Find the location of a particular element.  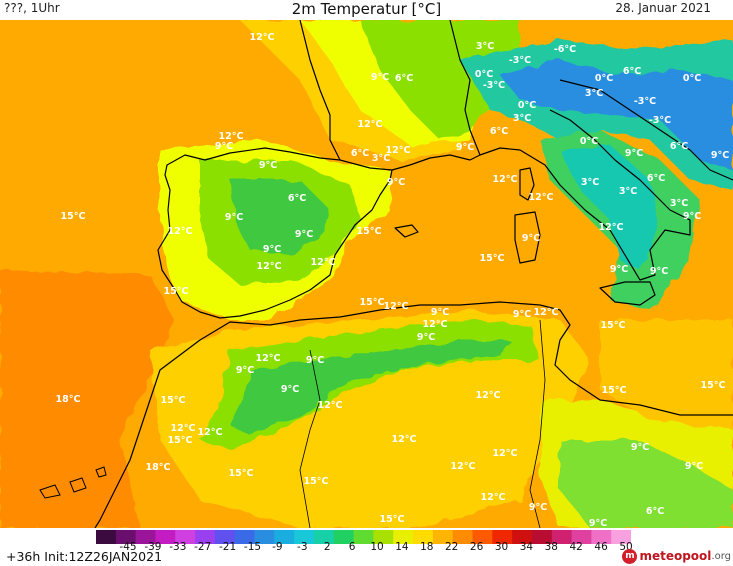

colorbar-tick-label: 26 is located at coordinates (476, 547).